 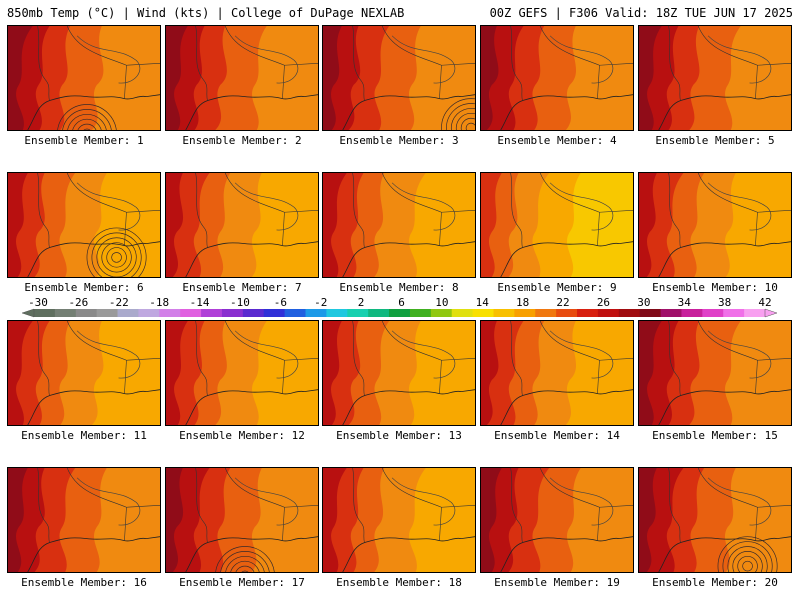 What do you see at coordinates (84, 582) in the screenshot?
I see `ensemble-member-label: Ensemble Member: 16` at bounding box center [84, 582].